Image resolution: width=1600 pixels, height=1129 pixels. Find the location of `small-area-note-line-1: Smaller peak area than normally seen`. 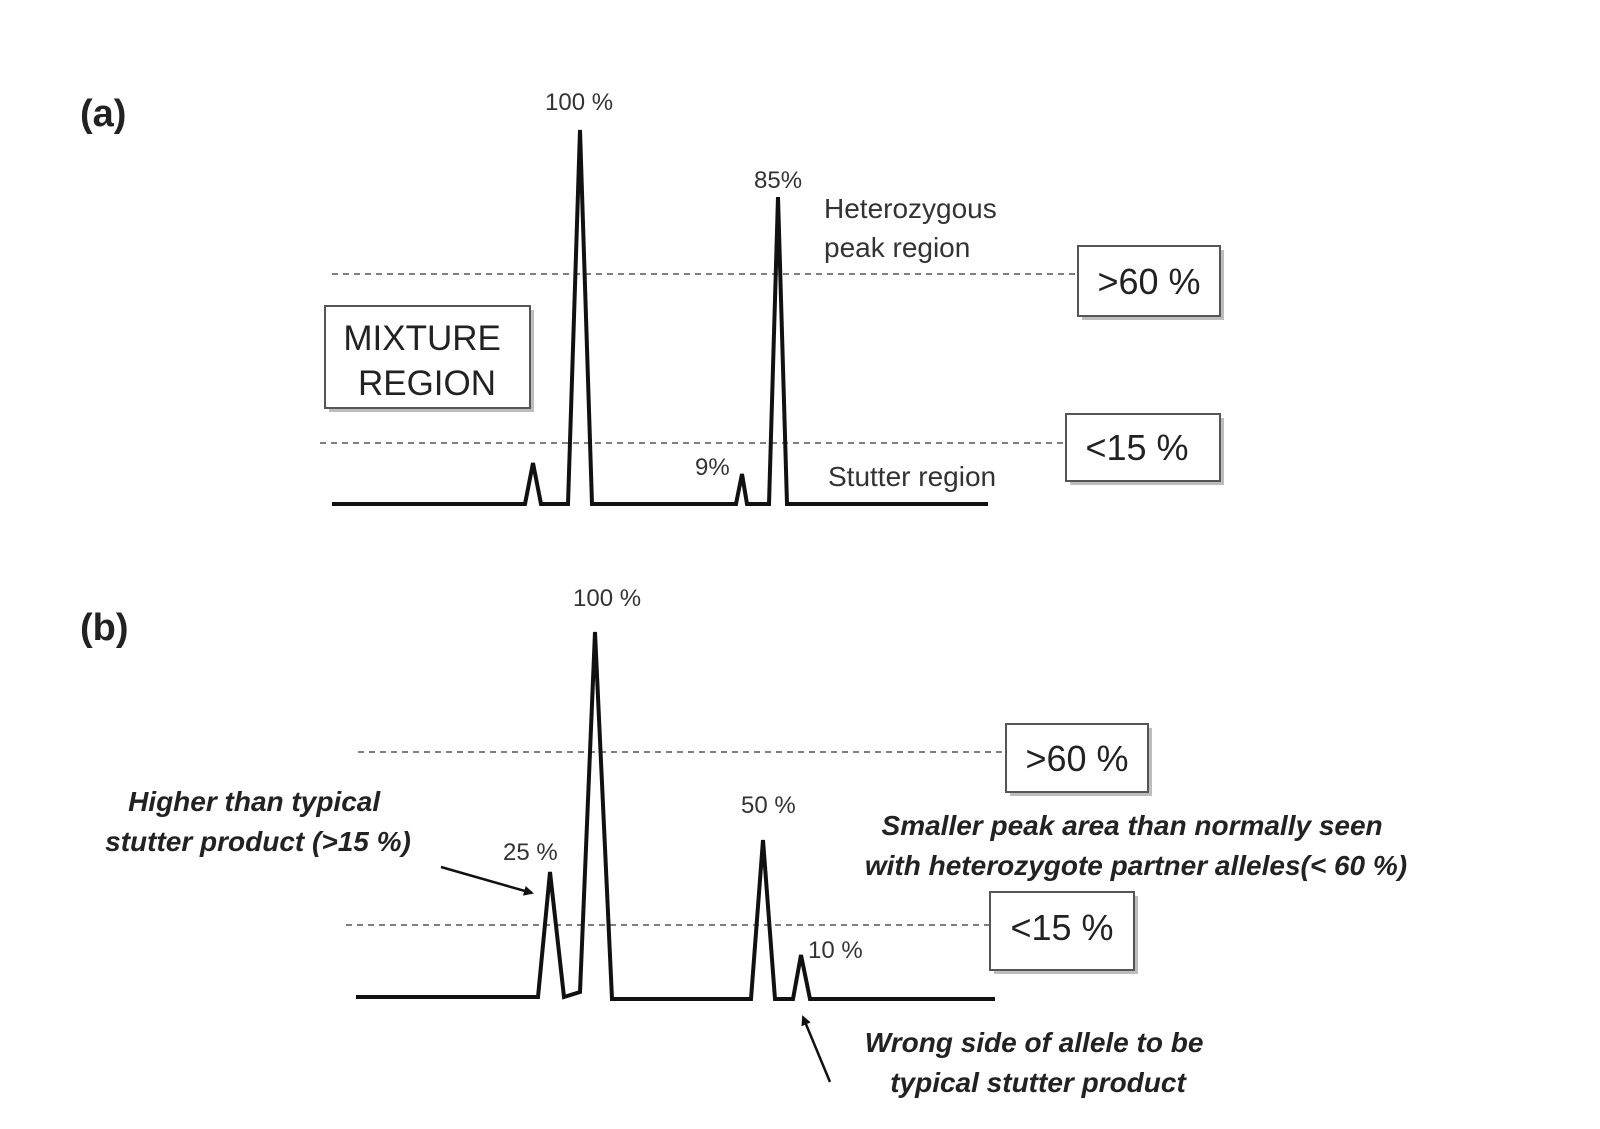

small-area-note-line-1: Smaller peak area than normally seen is located at coordinates (1132, 825).